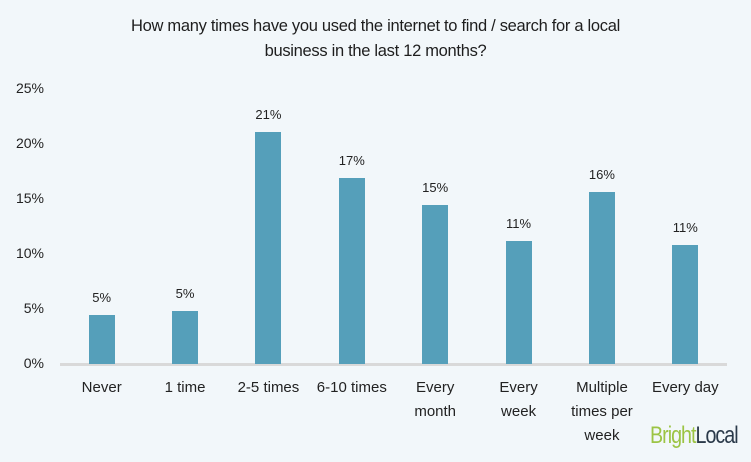 This screenshot has width=751, height=462. I want to click on x-tick-label-line: 6-10 times, so click(351, 387).